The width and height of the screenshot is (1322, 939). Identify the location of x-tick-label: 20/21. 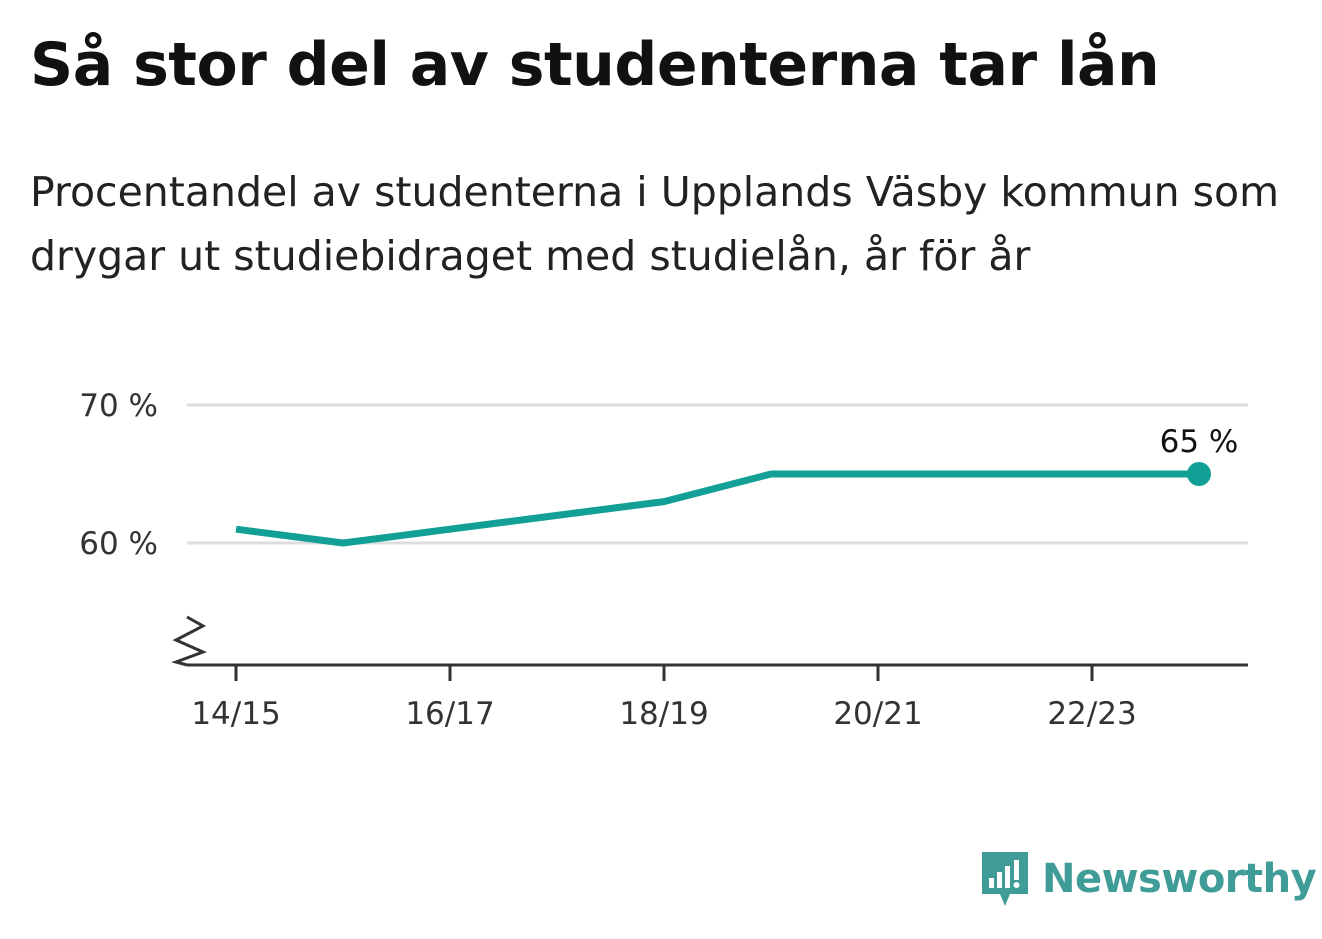
(877, 714).